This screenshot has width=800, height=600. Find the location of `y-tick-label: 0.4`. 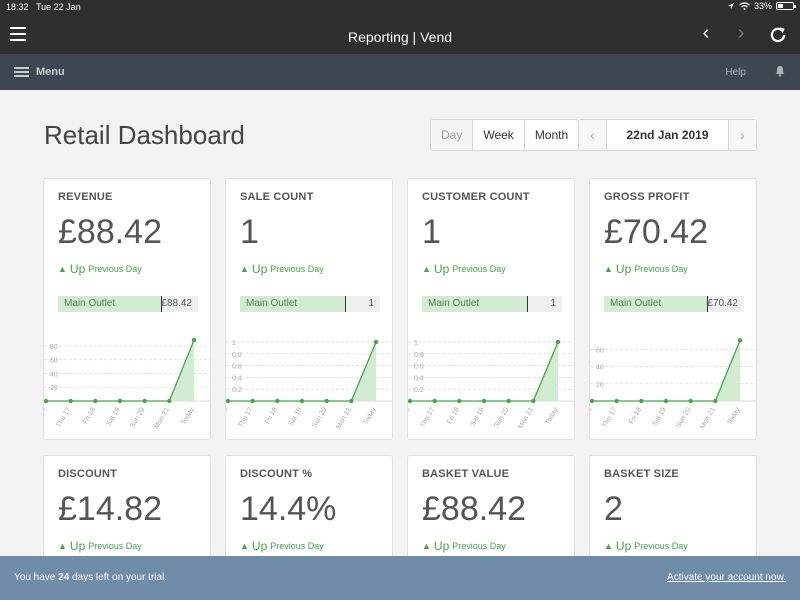

y-tick-label: 0.4 is located at coordinates (419, 378).